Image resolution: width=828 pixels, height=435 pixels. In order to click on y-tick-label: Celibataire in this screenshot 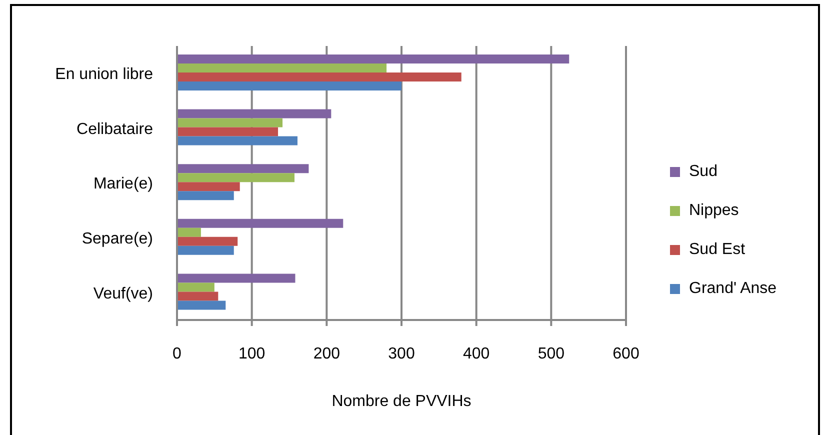, I will do `click(115, 129)`.